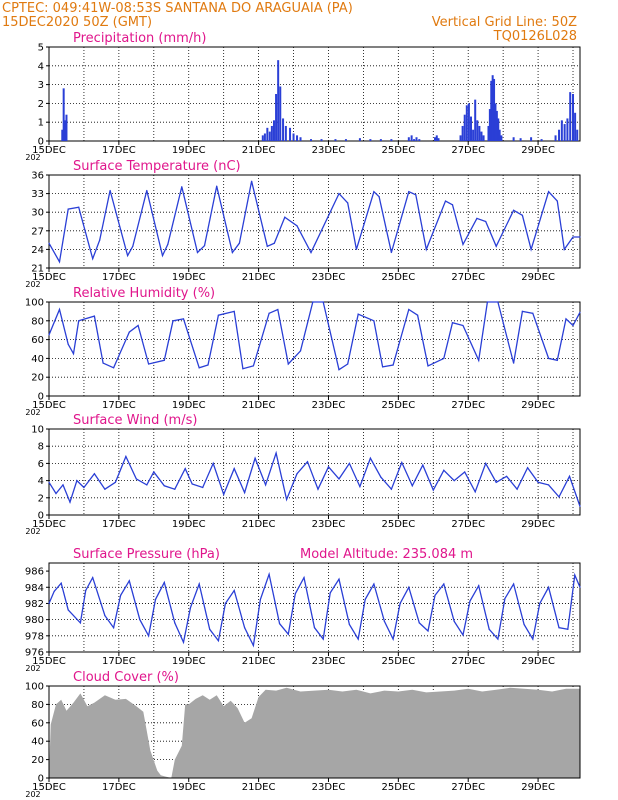 Image resolution: width=618 pixels, height=800 pixels. Describe the element at coordinates (37, 176) in the screenshot. I see `y-tick-label: 36` at that location.